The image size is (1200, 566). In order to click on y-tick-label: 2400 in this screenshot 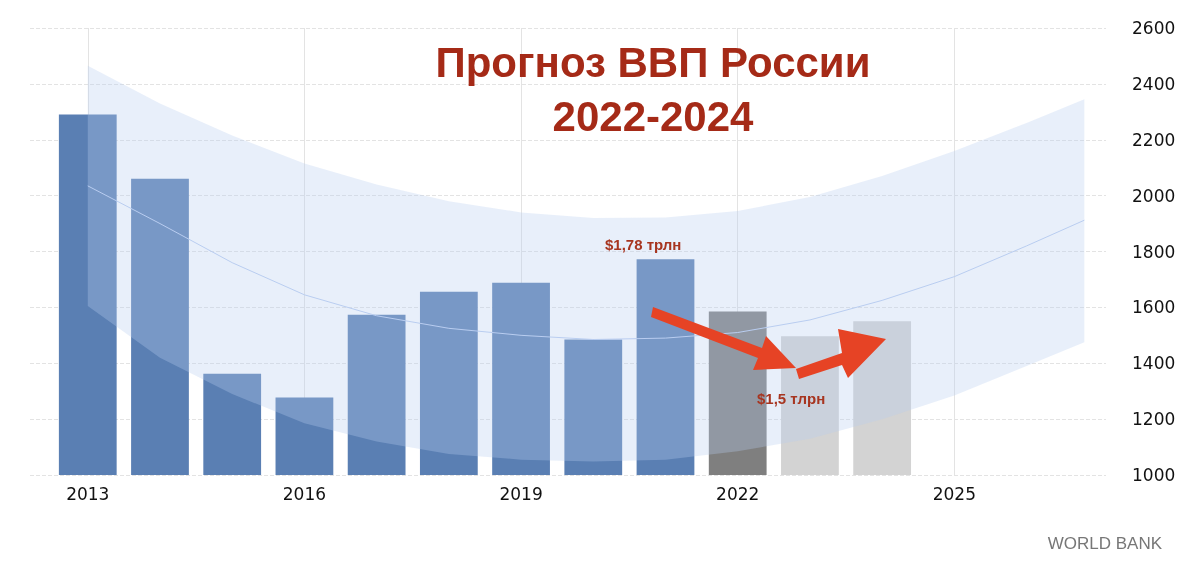, I will do `click(1154, 83)`.